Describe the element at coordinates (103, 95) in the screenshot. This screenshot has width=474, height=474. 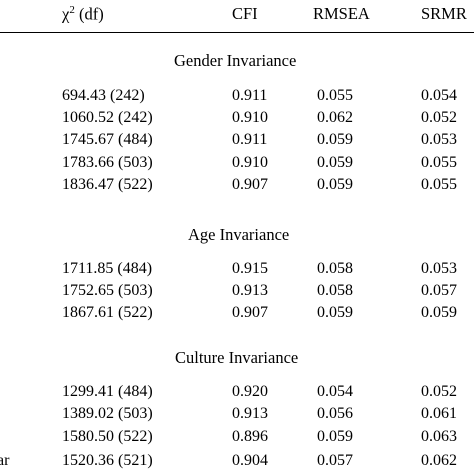
I see `cell-chi: 694.43 (242)` at that location.